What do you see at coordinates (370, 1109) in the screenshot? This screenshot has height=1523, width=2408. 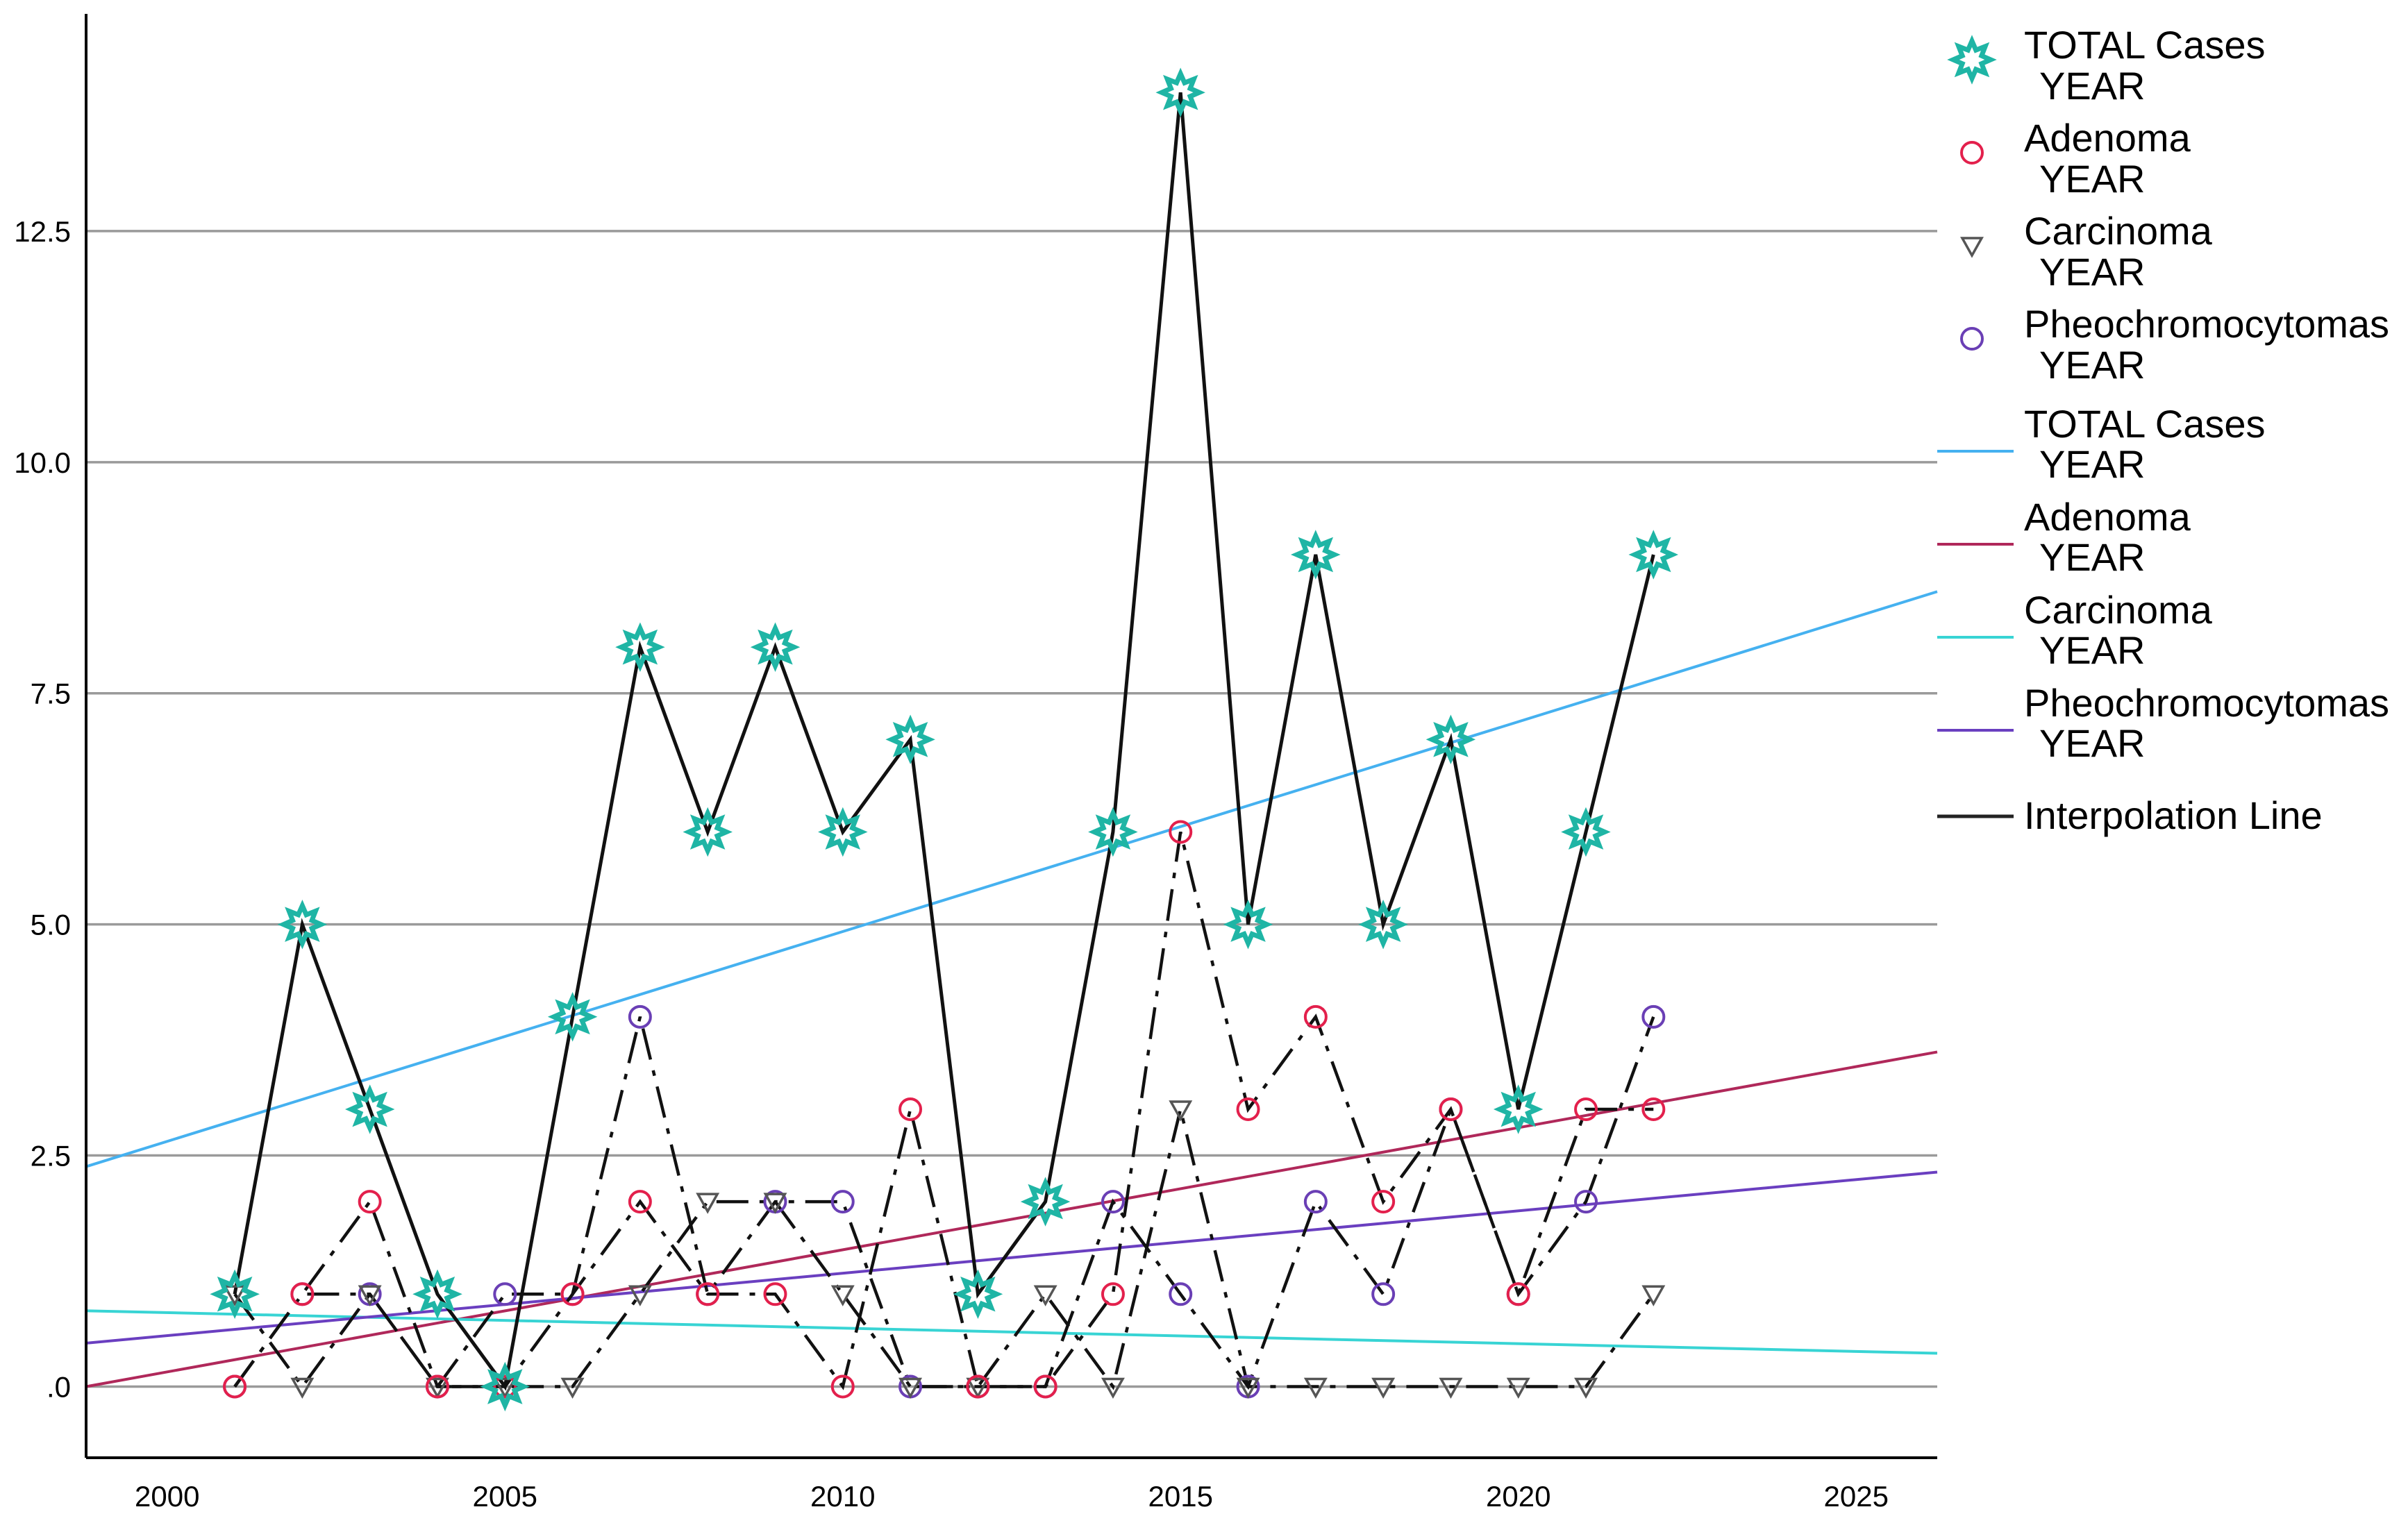 I see `total-point-2003` at bounding box center [370, 1109].